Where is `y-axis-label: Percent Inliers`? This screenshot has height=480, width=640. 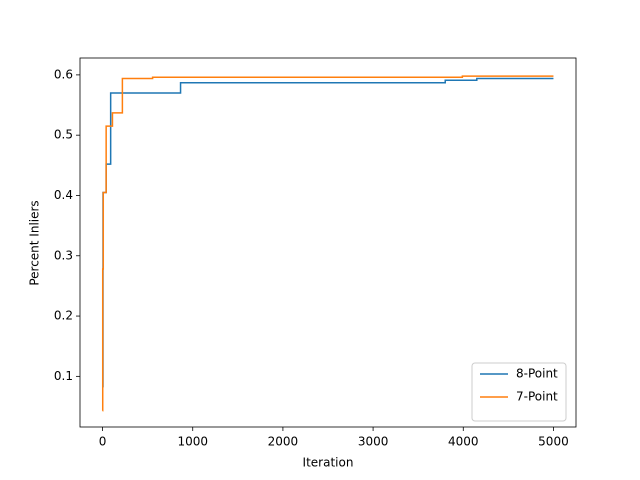
y-axis-label: Percent Inliers is located at coordinates (35, 242).